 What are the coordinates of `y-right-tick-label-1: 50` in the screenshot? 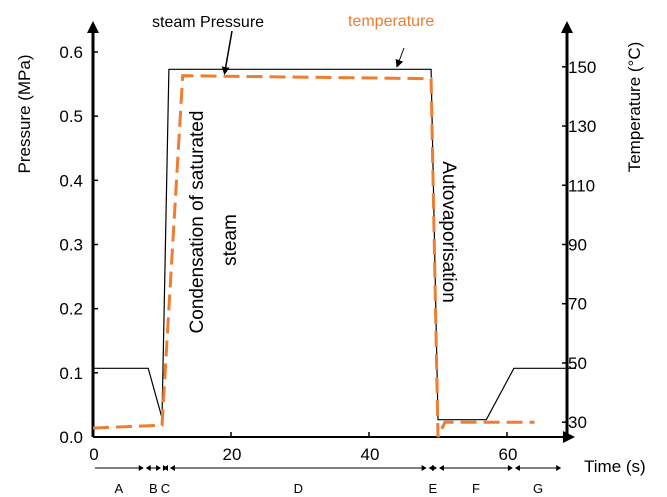 It's located at (577, 363).